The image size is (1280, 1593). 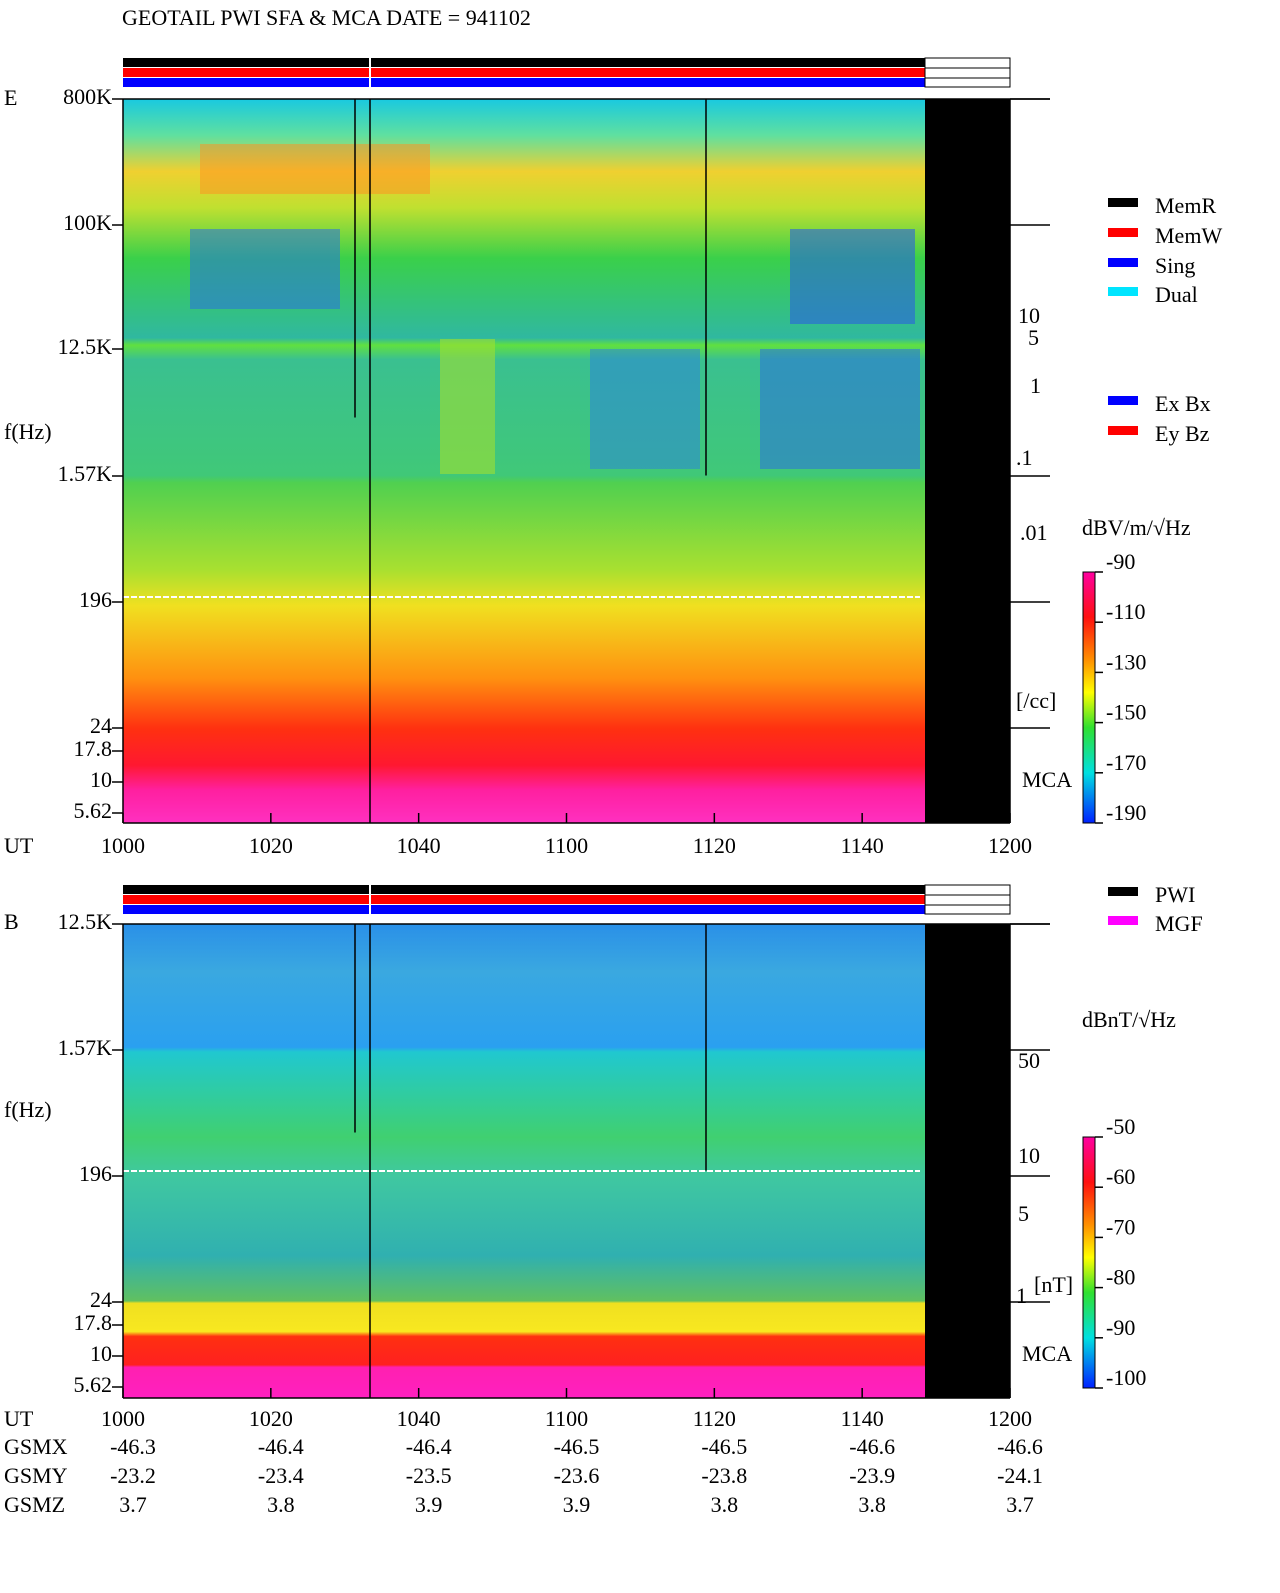 I want to click on orbit-value: -23.4, so click(x=281, y=1475).